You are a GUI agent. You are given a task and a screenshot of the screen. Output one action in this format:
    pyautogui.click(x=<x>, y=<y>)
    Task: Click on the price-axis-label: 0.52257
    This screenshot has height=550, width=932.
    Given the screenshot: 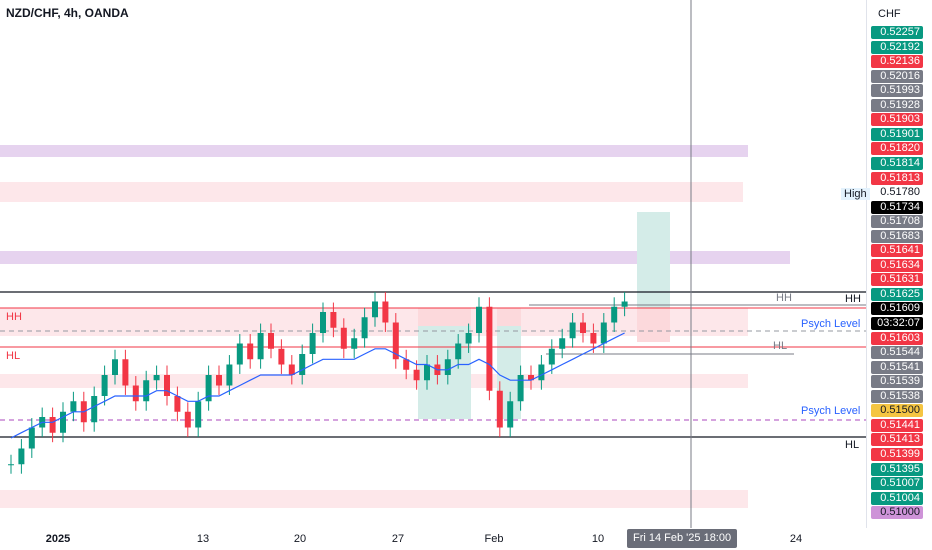 What is the action you would take?
    pyautogui.click(x=897, y=32)
    